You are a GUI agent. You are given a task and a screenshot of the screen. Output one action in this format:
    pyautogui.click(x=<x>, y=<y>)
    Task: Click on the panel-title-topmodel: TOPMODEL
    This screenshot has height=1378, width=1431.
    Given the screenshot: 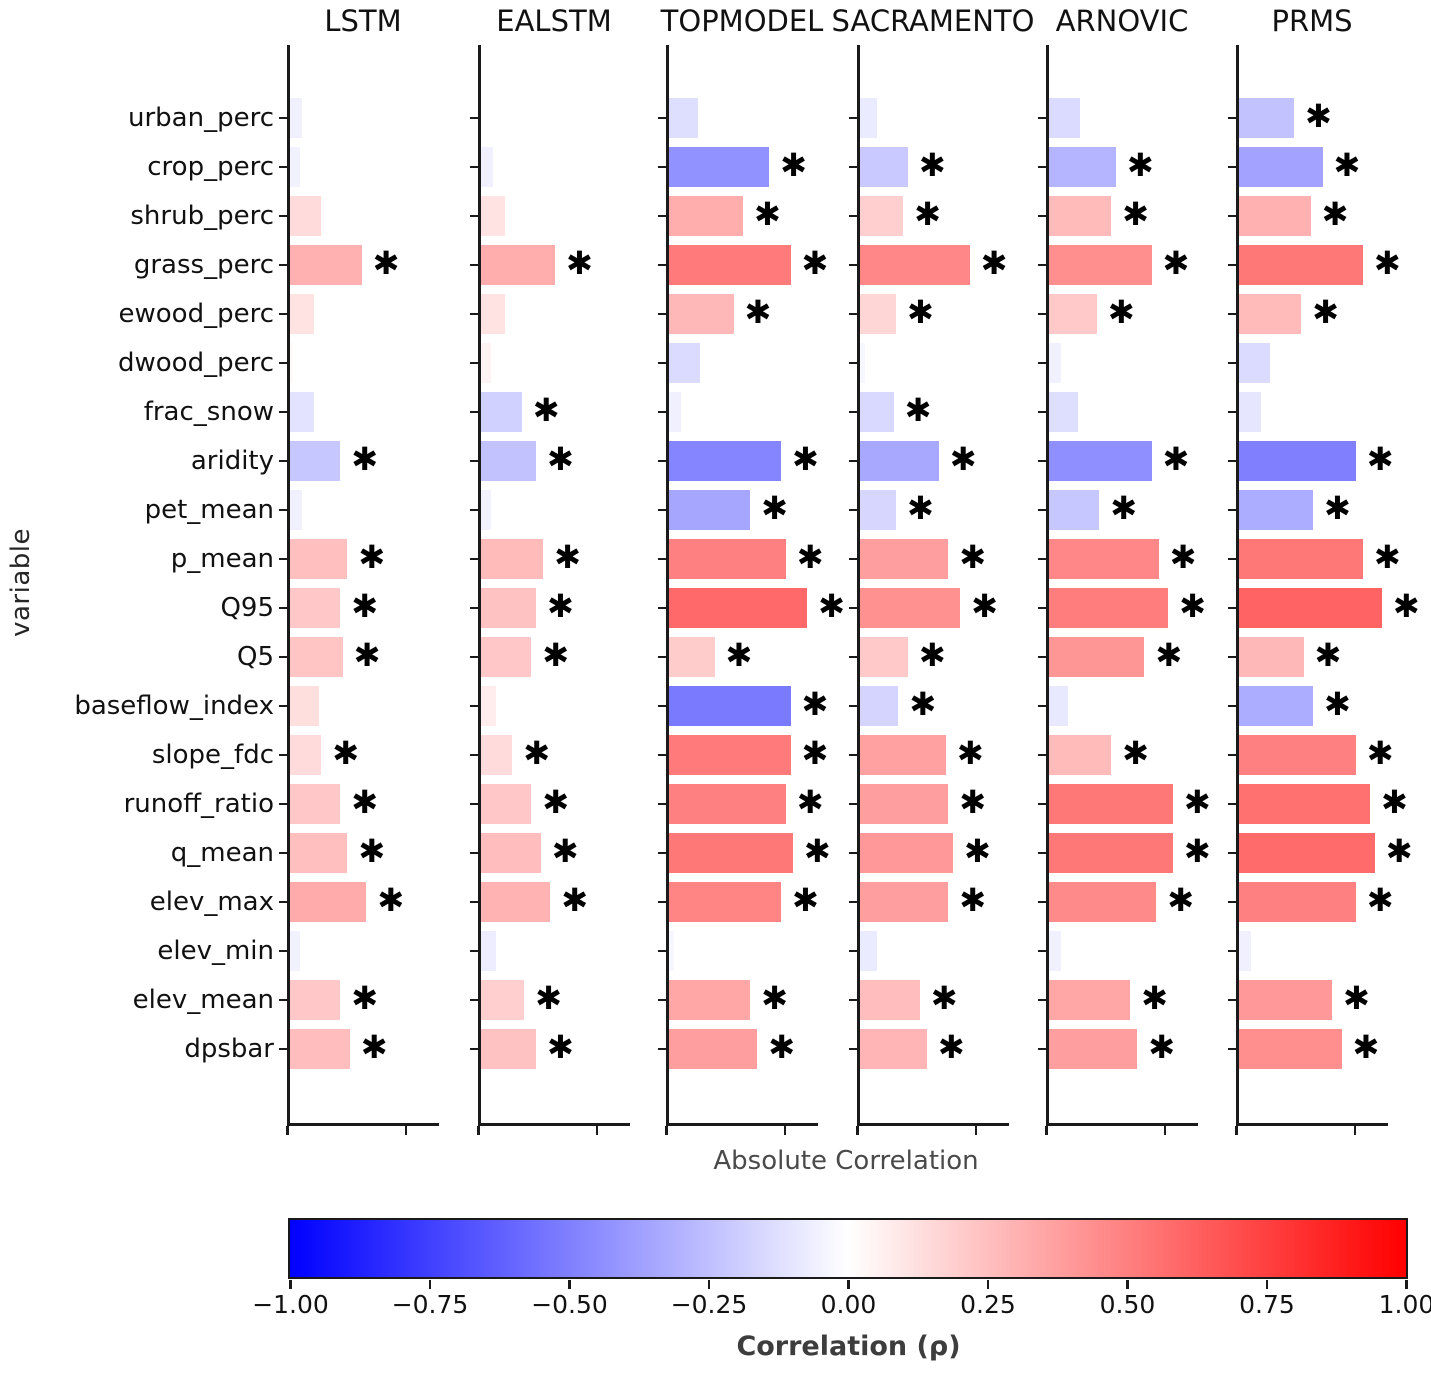 What is the action you would take?
    pyautogui.click(x=742, y=21)
    